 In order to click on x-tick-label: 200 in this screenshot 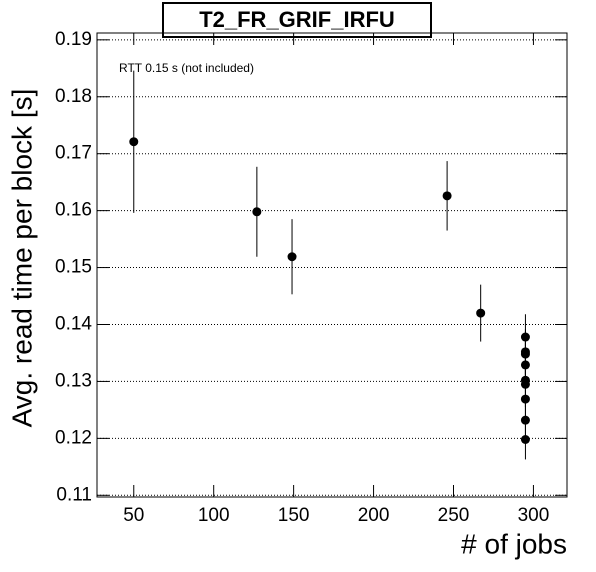, I will do `click(374, 515)`.